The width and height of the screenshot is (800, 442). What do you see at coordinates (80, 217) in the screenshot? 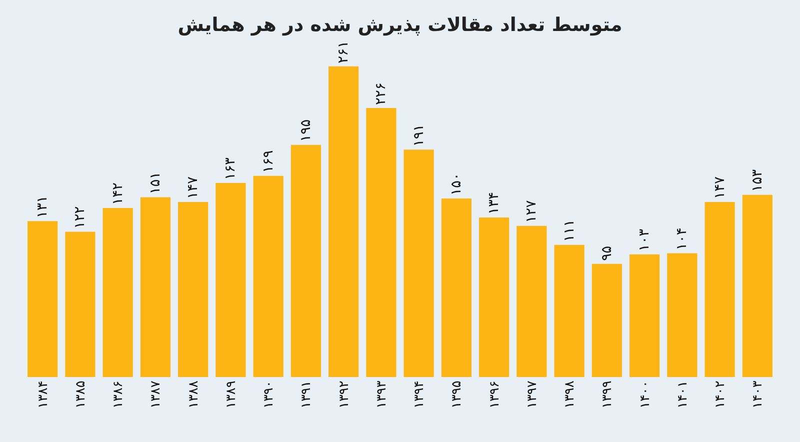
I see `data-label: ۱۲۲` at bounding box center [80, 217].